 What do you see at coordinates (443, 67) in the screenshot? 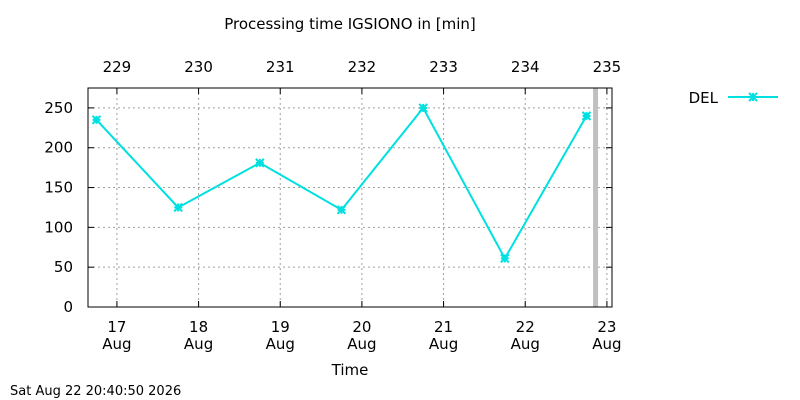
I see `x-top-tick-label: 233` at bounding box center [443, 67].